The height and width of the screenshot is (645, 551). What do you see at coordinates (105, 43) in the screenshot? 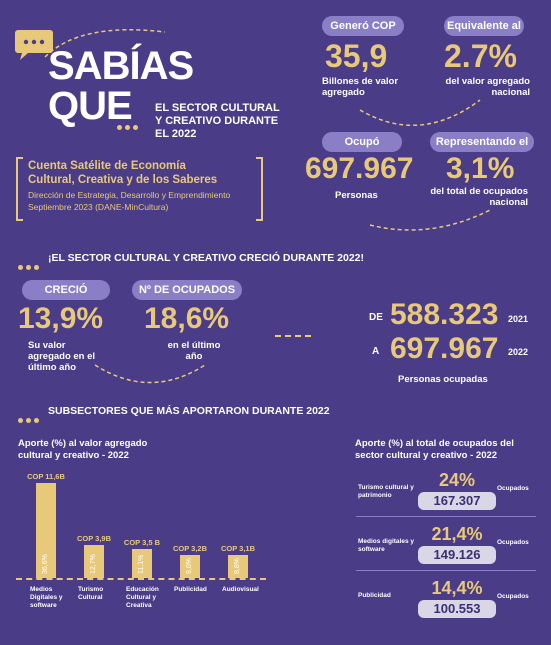
I see `decorative-dashed-curve` at bounding box center [105, 43].